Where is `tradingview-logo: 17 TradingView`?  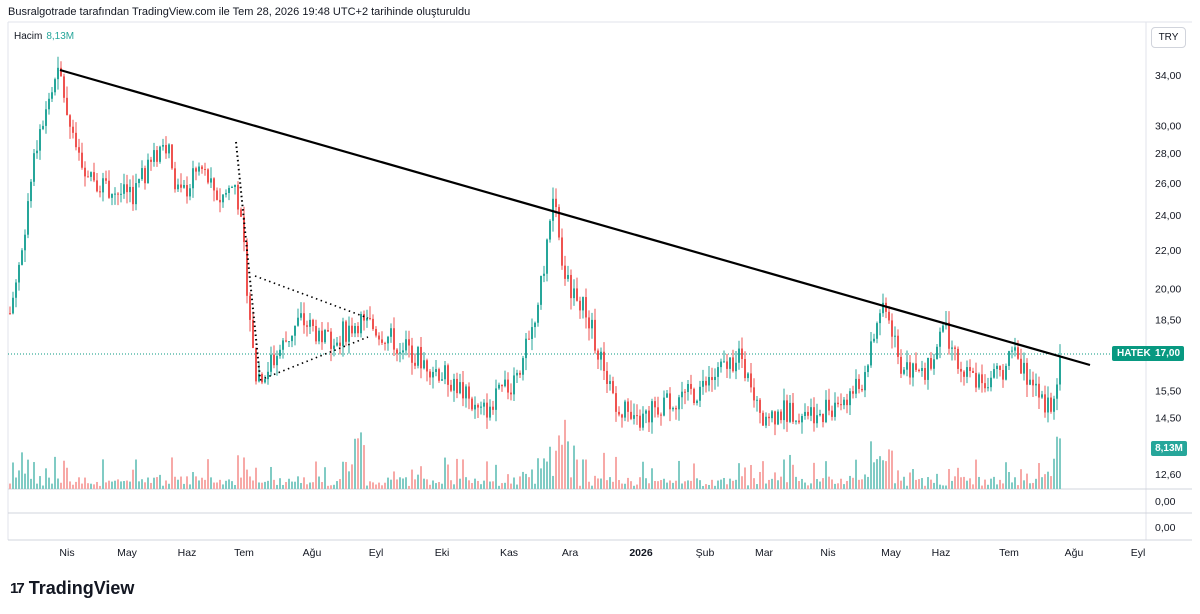
tradingview-logo: 17 TradingView is located at coordinates (72, 588).